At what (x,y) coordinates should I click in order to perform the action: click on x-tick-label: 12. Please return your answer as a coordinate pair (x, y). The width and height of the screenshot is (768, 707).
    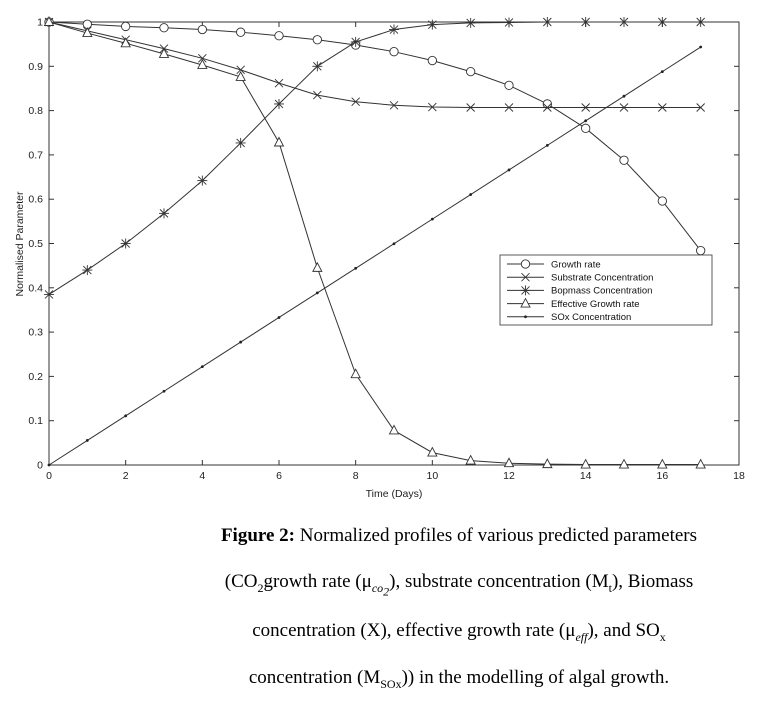
    Looking at the image, I should click on (509, 476).